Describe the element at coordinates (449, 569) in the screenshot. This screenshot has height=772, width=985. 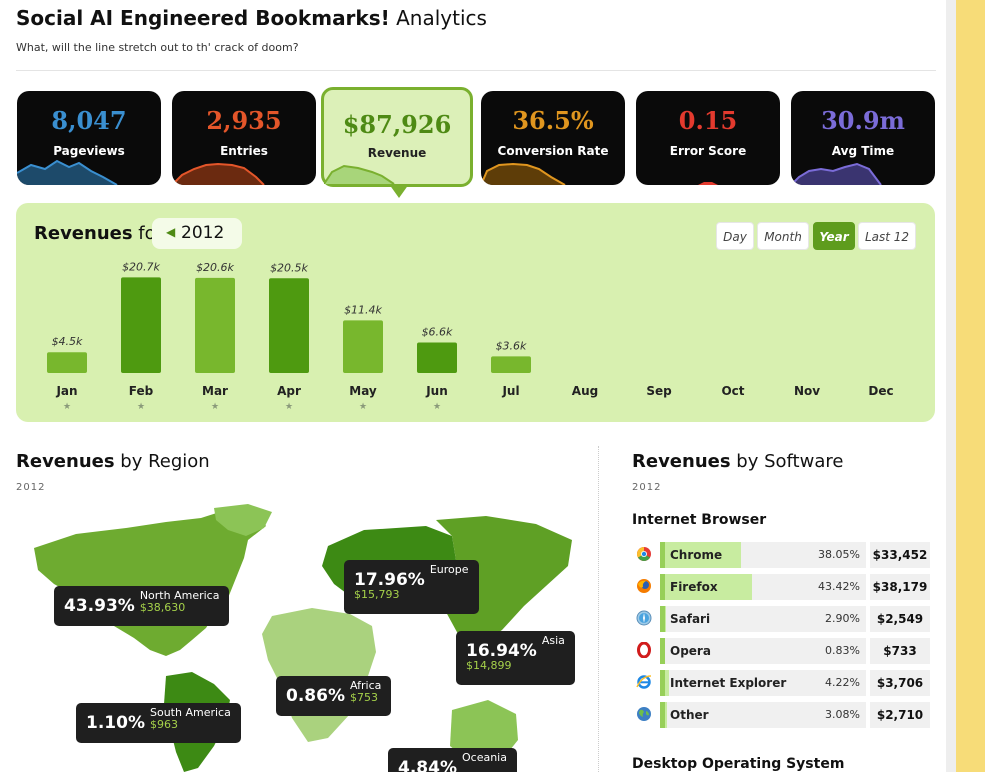
I see `region-name: Europe` at that location.